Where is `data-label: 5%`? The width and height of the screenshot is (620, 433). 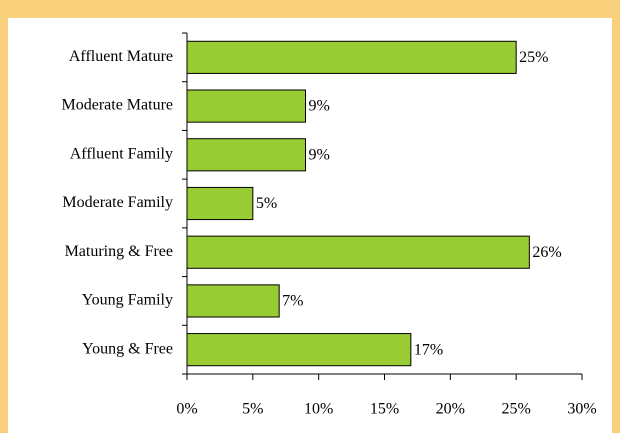 data-label: 5% is located at coordinates (266, 203).